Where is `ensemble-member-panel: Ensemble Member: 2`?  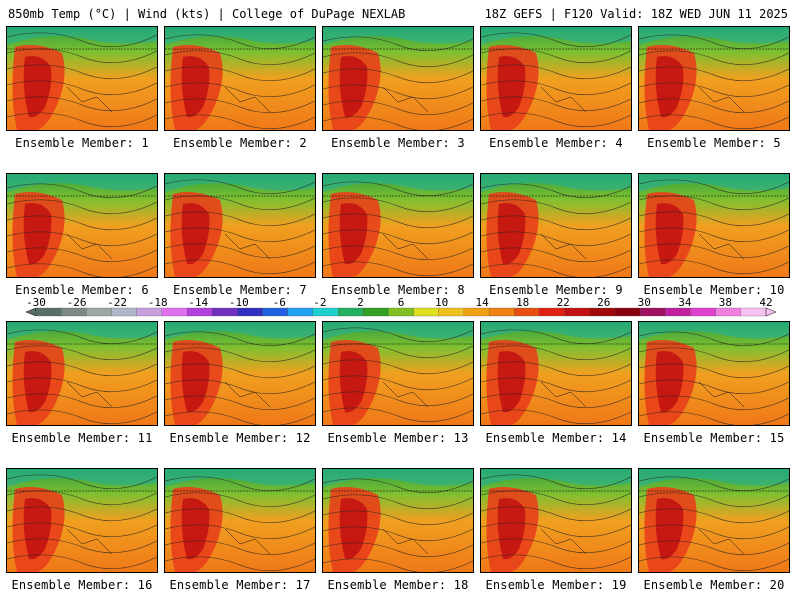 ensemble-member-panel: Ensemble Member: 2 is located at coordinates (240, 88).